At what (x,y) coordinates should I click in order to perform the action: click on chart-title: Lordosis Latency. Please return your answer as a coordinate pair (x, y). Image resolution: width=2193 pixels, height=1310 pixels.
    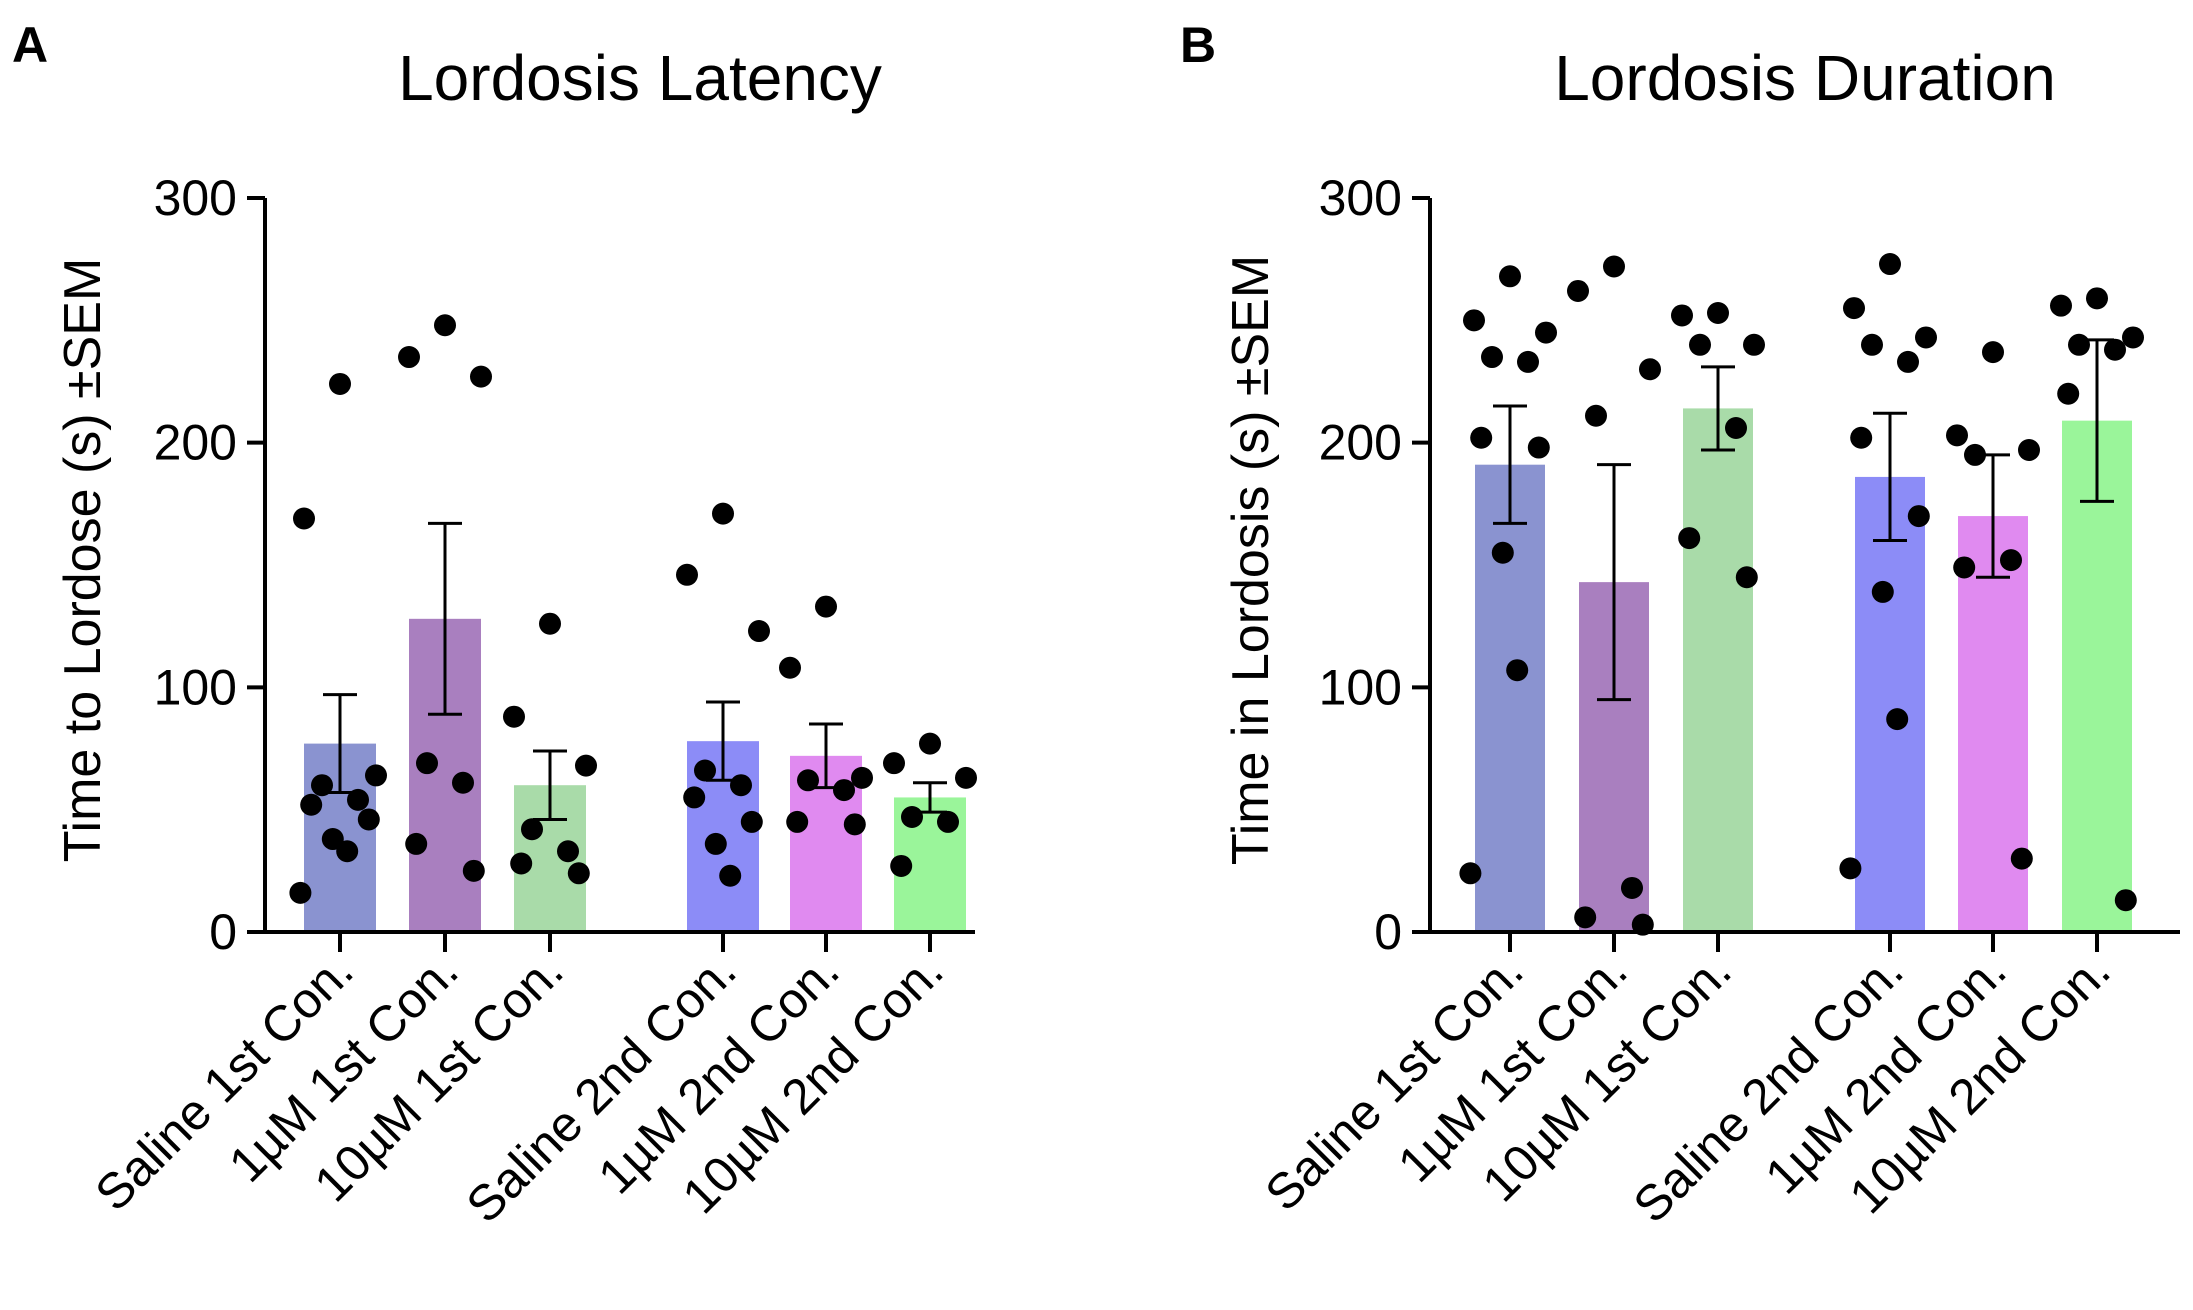
    Looking at the image, I should click on (640, 78).